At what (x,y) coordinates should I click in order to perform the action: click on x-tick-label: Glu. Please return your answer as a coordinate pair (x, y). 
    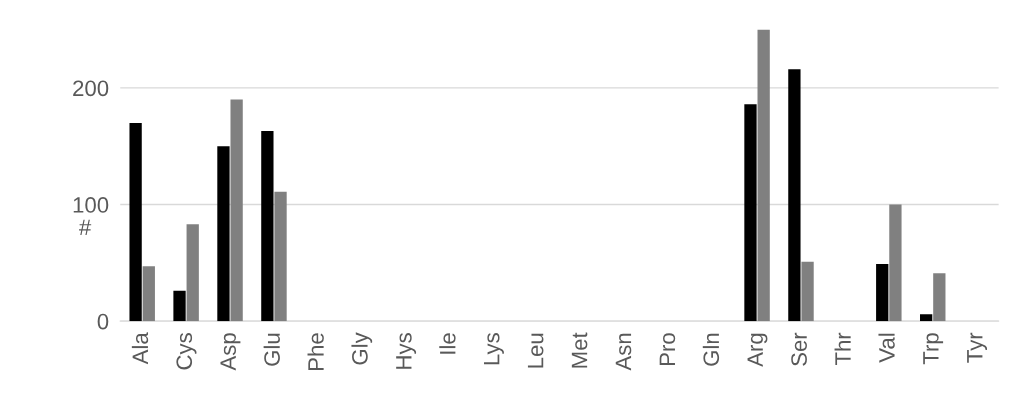
    Looking at the image, I should click on (271, 349).